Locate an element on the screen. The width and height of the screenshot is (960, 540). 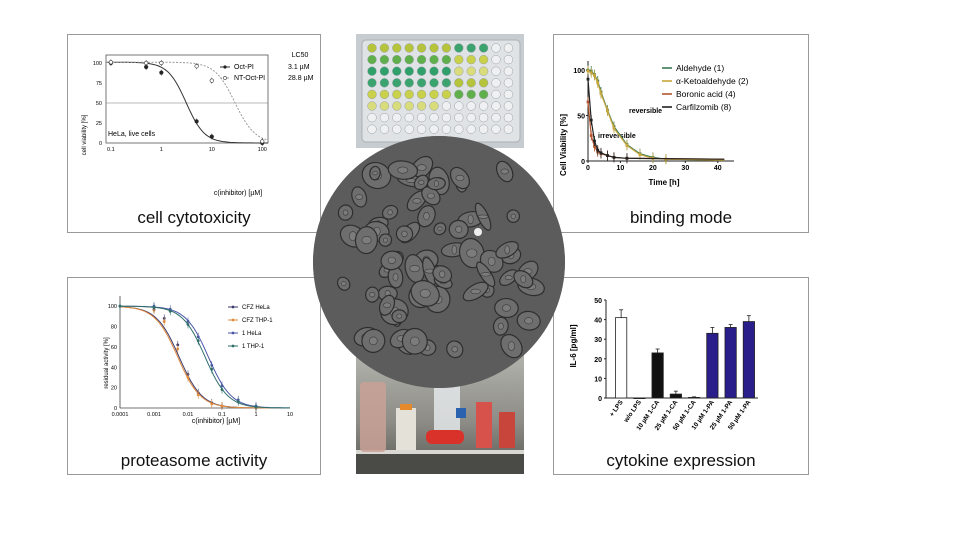
x-category-label: + LPS is located at coordinates (617, 409).